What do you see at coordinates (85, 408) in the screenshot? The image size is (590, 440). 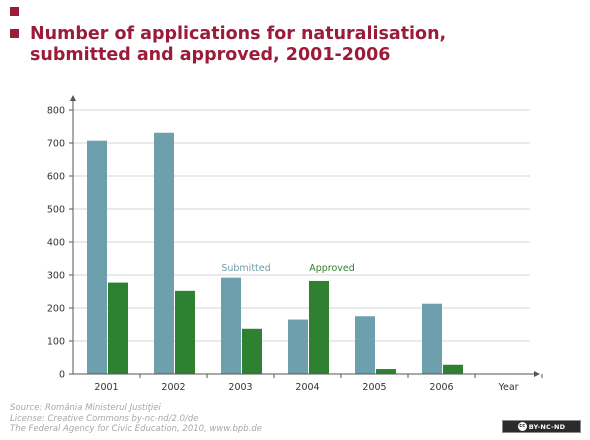 I see `source-text: Source: România Ministerul Justiţiei` at bounding box center [85, 408].